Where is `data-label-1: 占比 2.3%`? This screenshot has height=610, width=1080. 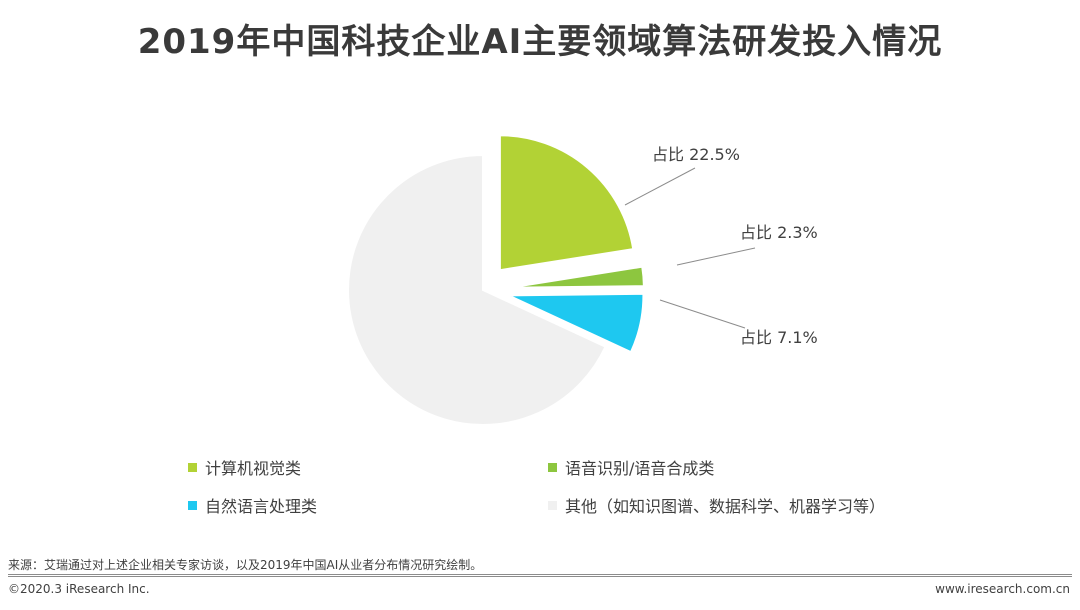 data-label-1: 占比 2.3% is located at coordinates (779, 232).